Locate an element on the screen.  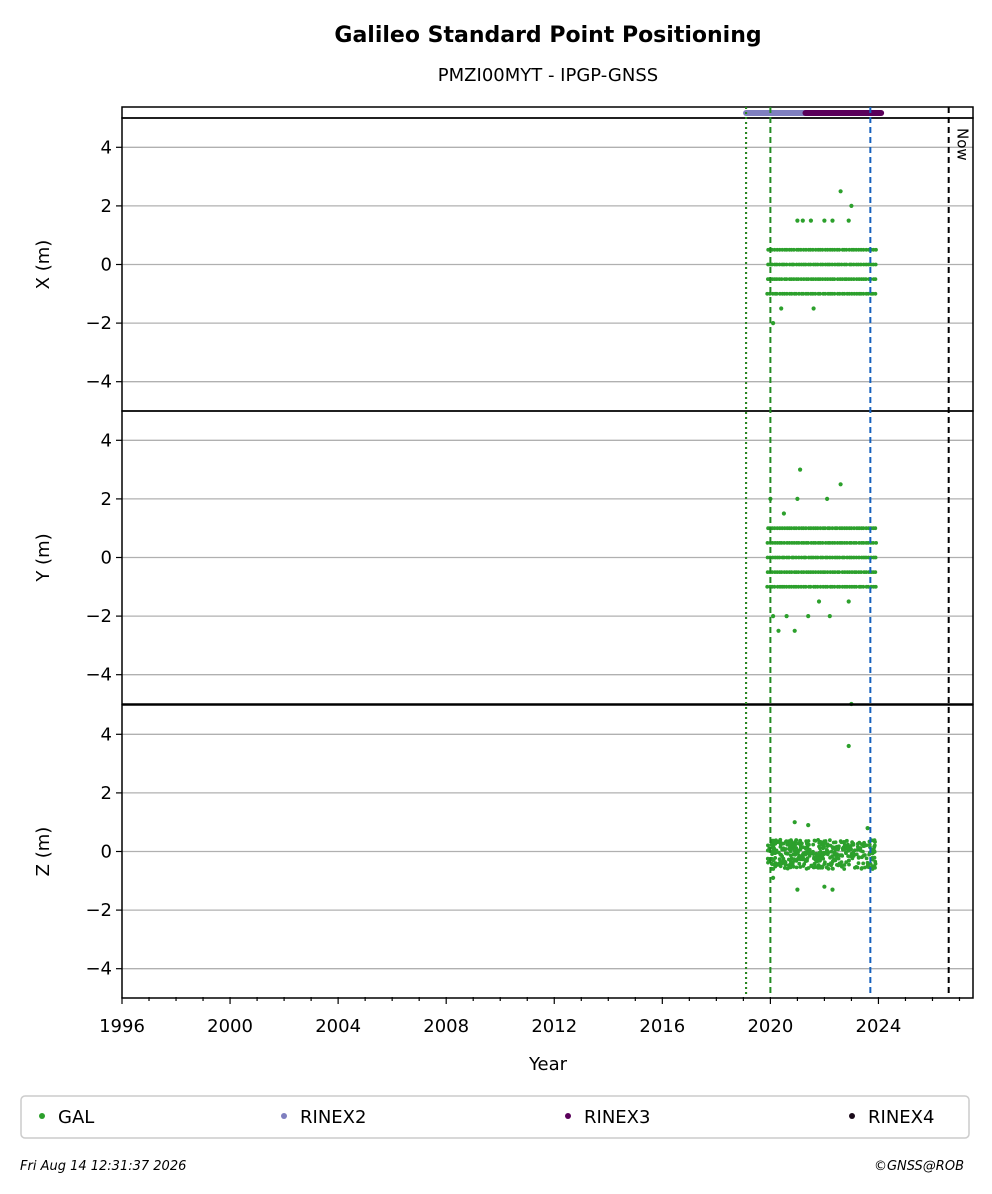
y-tick-label: 0 is located at coordinates (106, 265).